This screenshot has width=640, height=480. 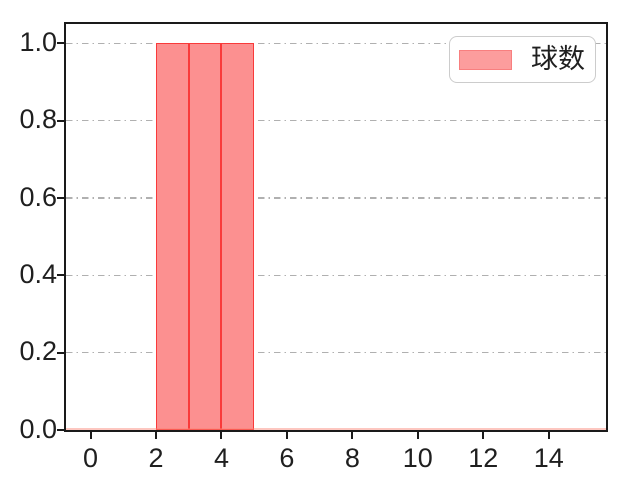 What do you see at coordinates (38, 273) in the screenshot?
I see `y-tick-label: 0.4` at bounding box center [38, 273].